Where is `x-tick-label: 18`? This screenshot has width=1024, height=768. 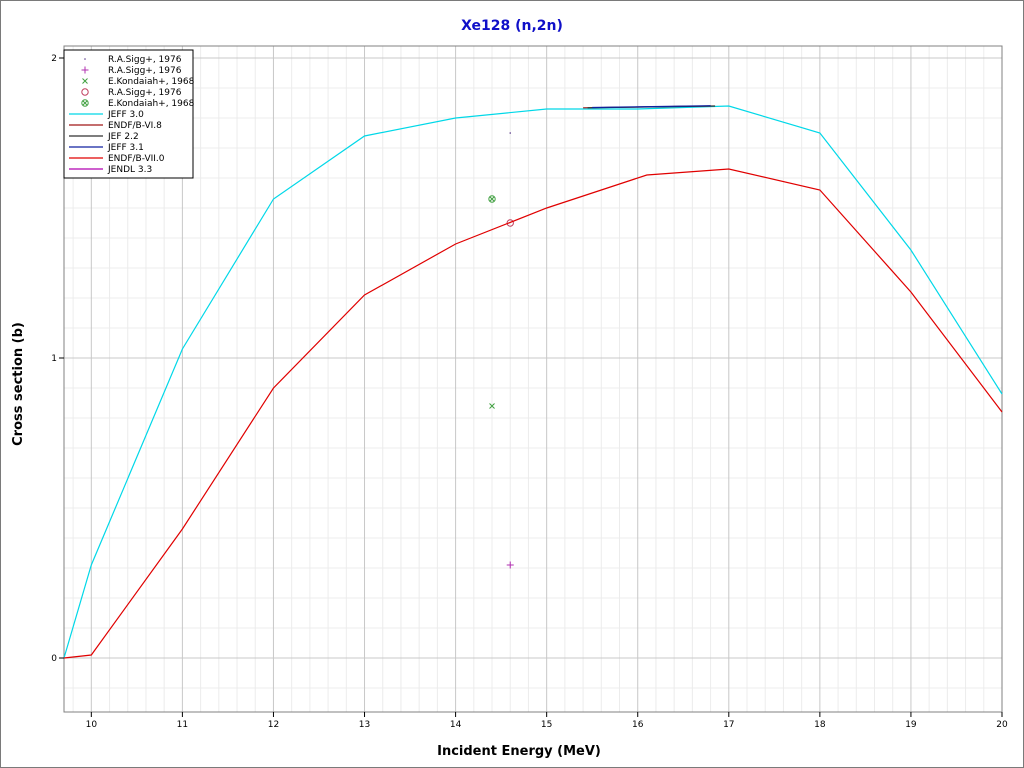 x-tick-label: 18 is located at coordinates (820, 725).